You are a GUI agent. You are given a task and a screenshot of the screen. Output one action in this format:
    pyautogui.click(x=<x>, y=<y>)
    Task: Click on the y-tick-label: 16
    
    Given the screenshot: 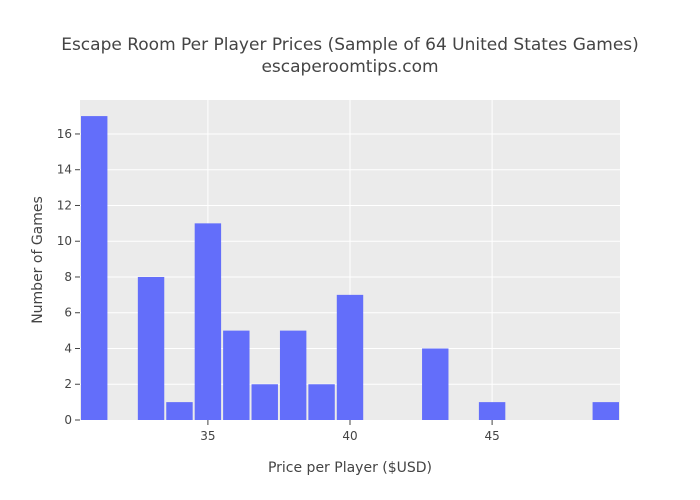 What is the action you would take?
    pyautogui.click(x=64, y=134)
    